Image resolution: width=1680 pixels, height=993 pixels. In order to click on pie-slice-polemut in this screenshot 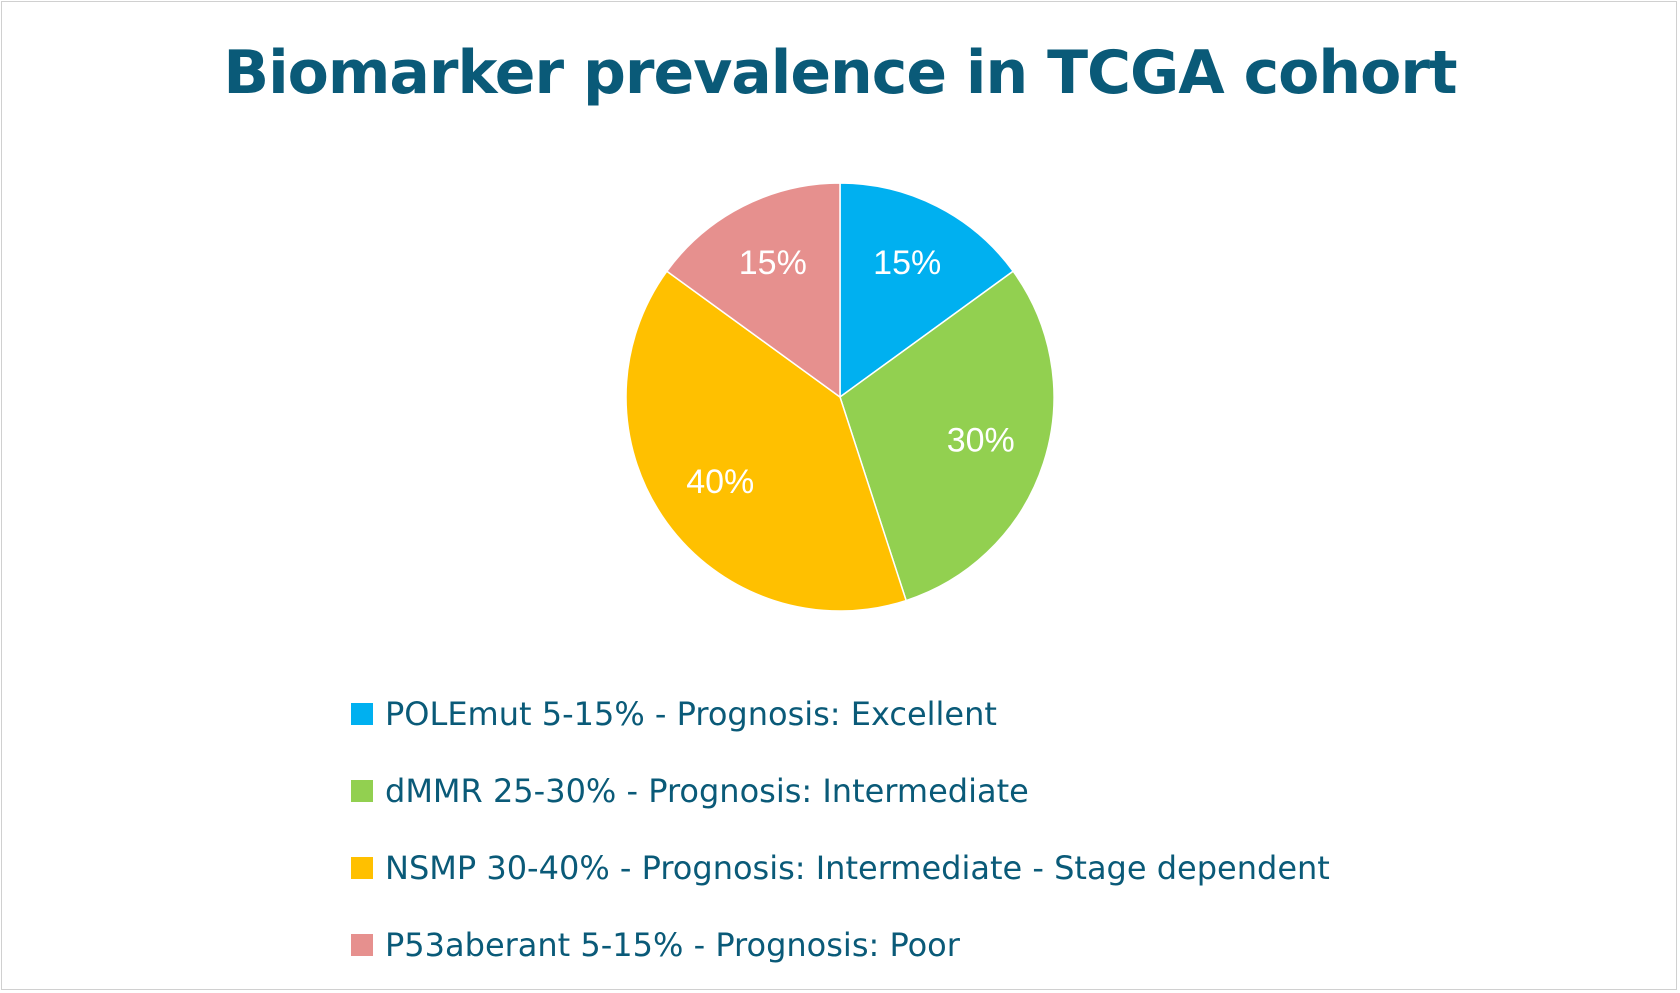, I will do `click(927, 290)`.